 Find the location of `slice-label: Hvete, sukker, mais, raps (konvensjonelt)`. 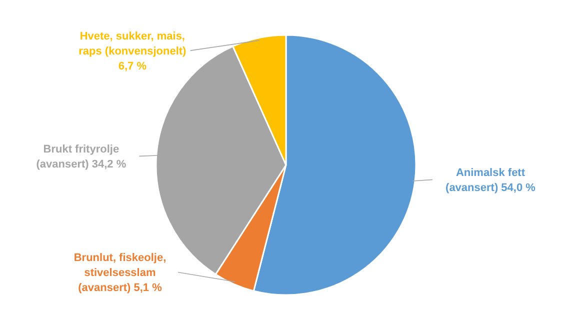

slice-label: Hvete, sukker, mais, raps (konvensjonelt) is located at coordinates (132, 44).